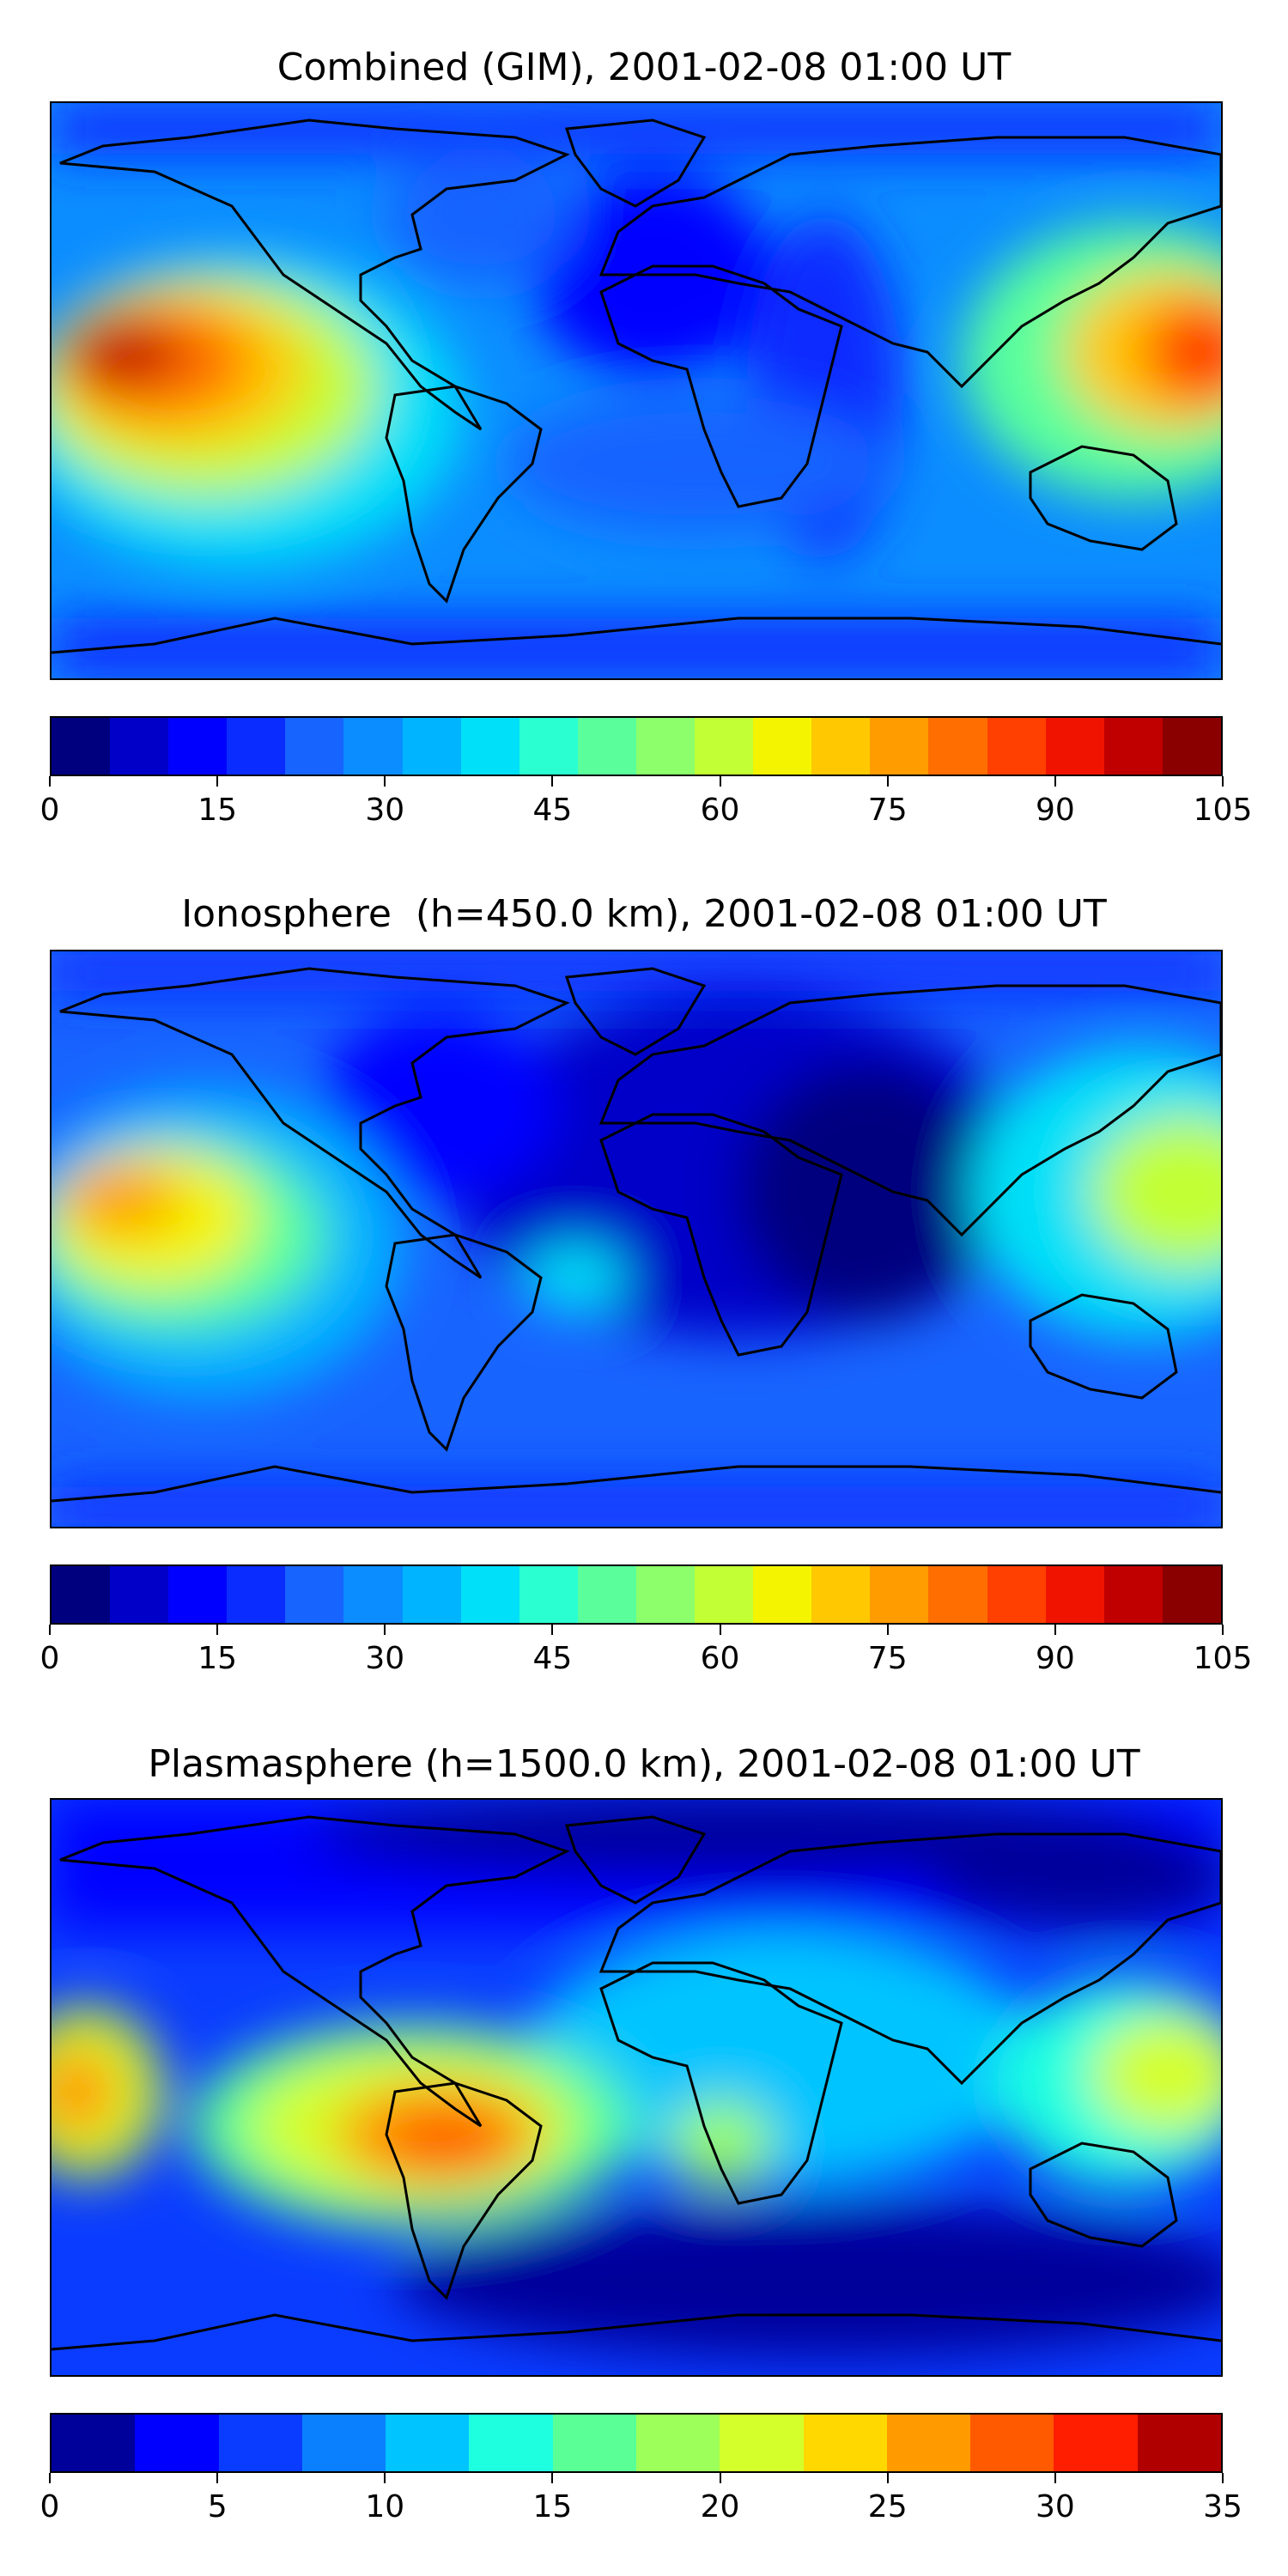 Image resolution: width=1288 pixels, height=2576 pixels. I want to click on colorbar-tick-label: 5, so click(218, 2507).